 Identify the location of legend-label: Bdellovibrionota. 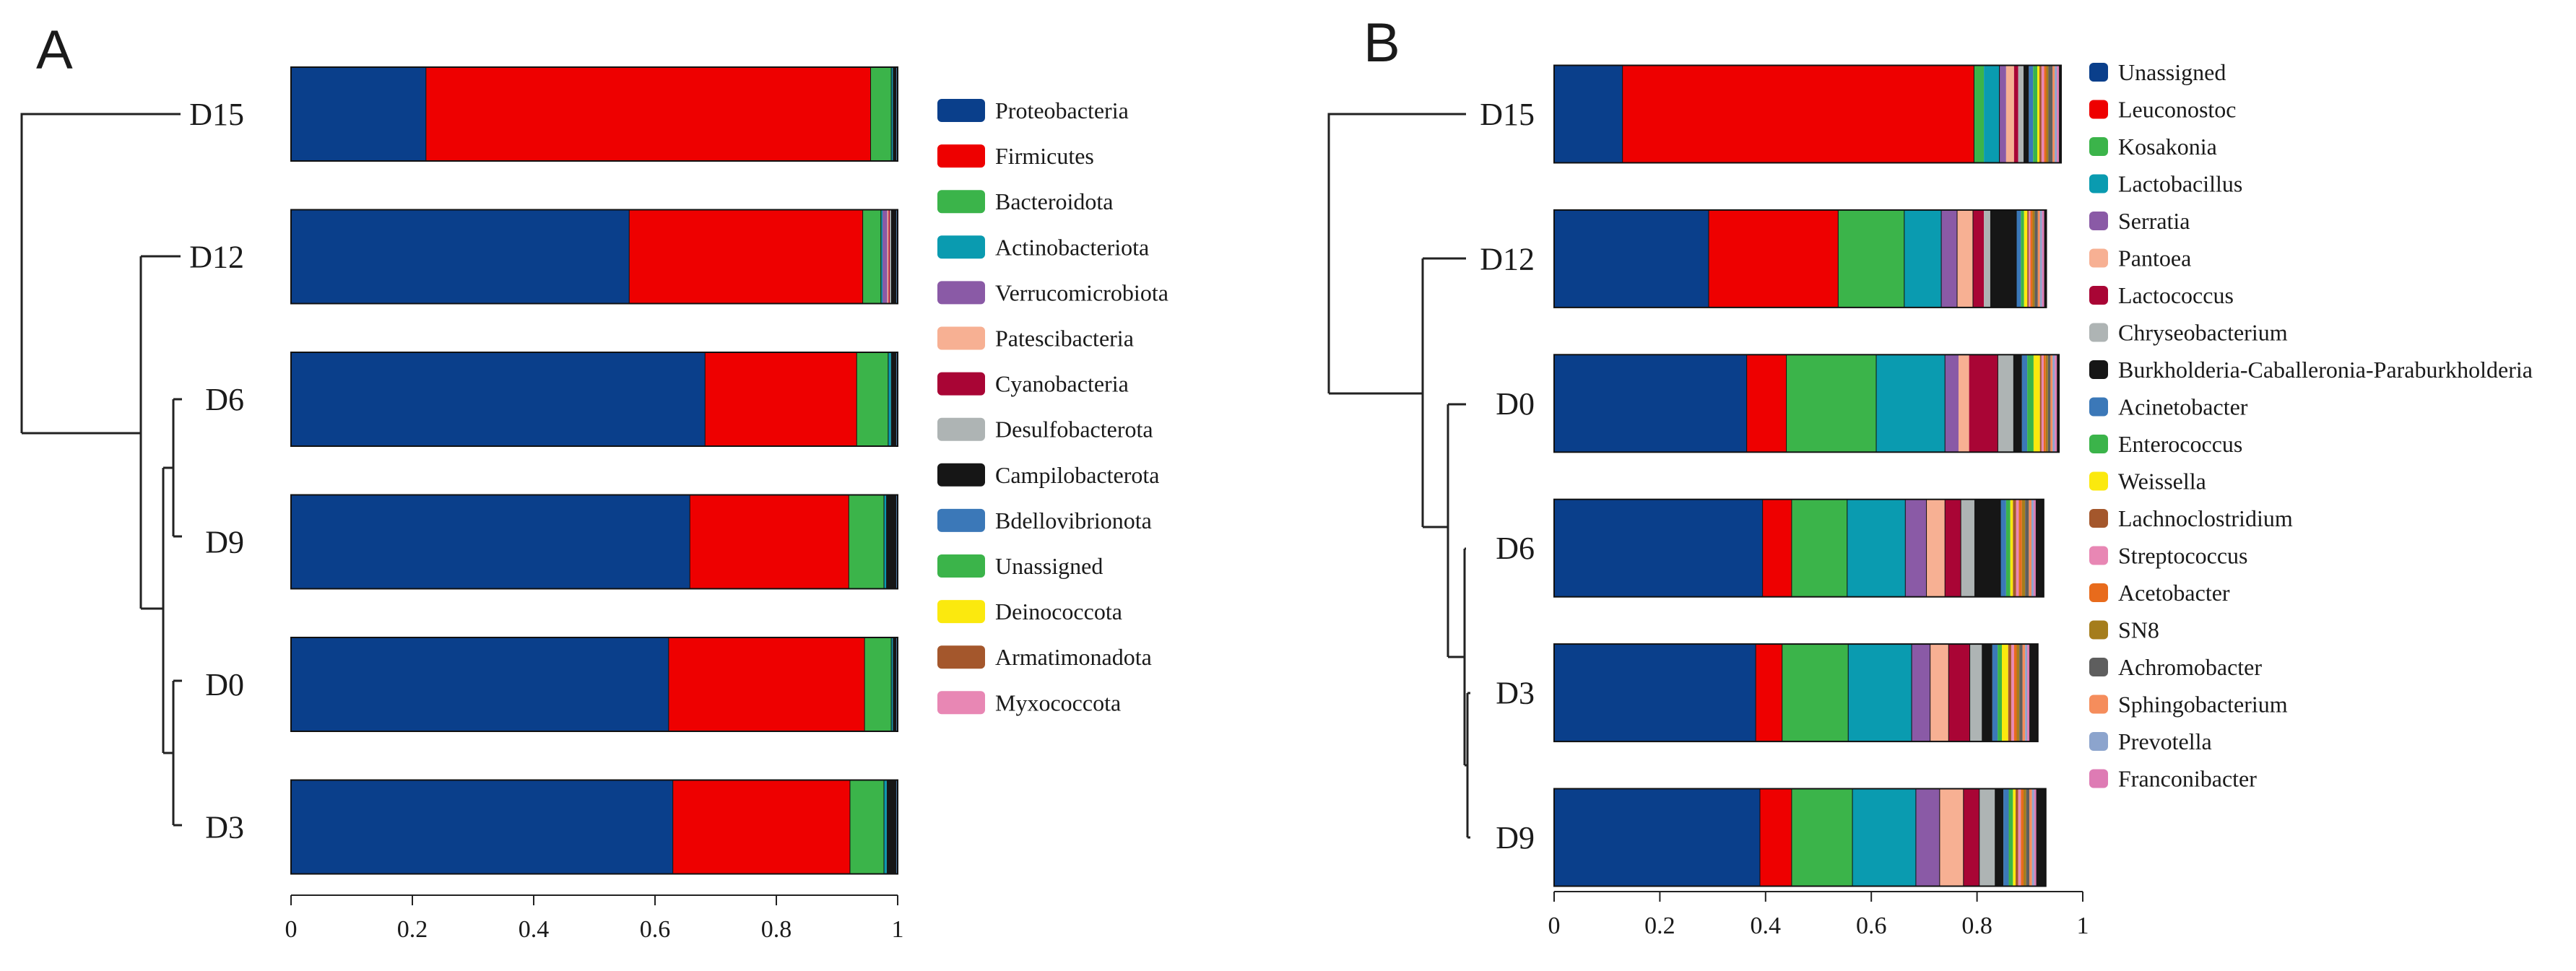
(1073, 521).